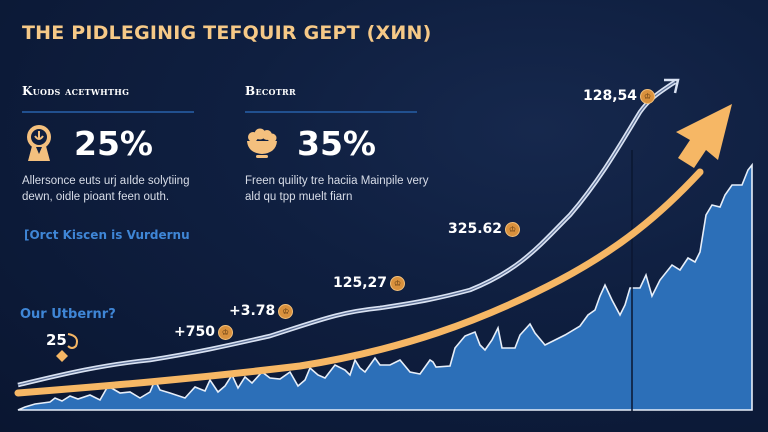 Image resolution: width=768 pixels, height=432 pixels. What do you see at coordinates (299, 197) in the screenshot?
I see `description-line: ald qu tpp muelt fiarn` at bounding box center [299, 197].